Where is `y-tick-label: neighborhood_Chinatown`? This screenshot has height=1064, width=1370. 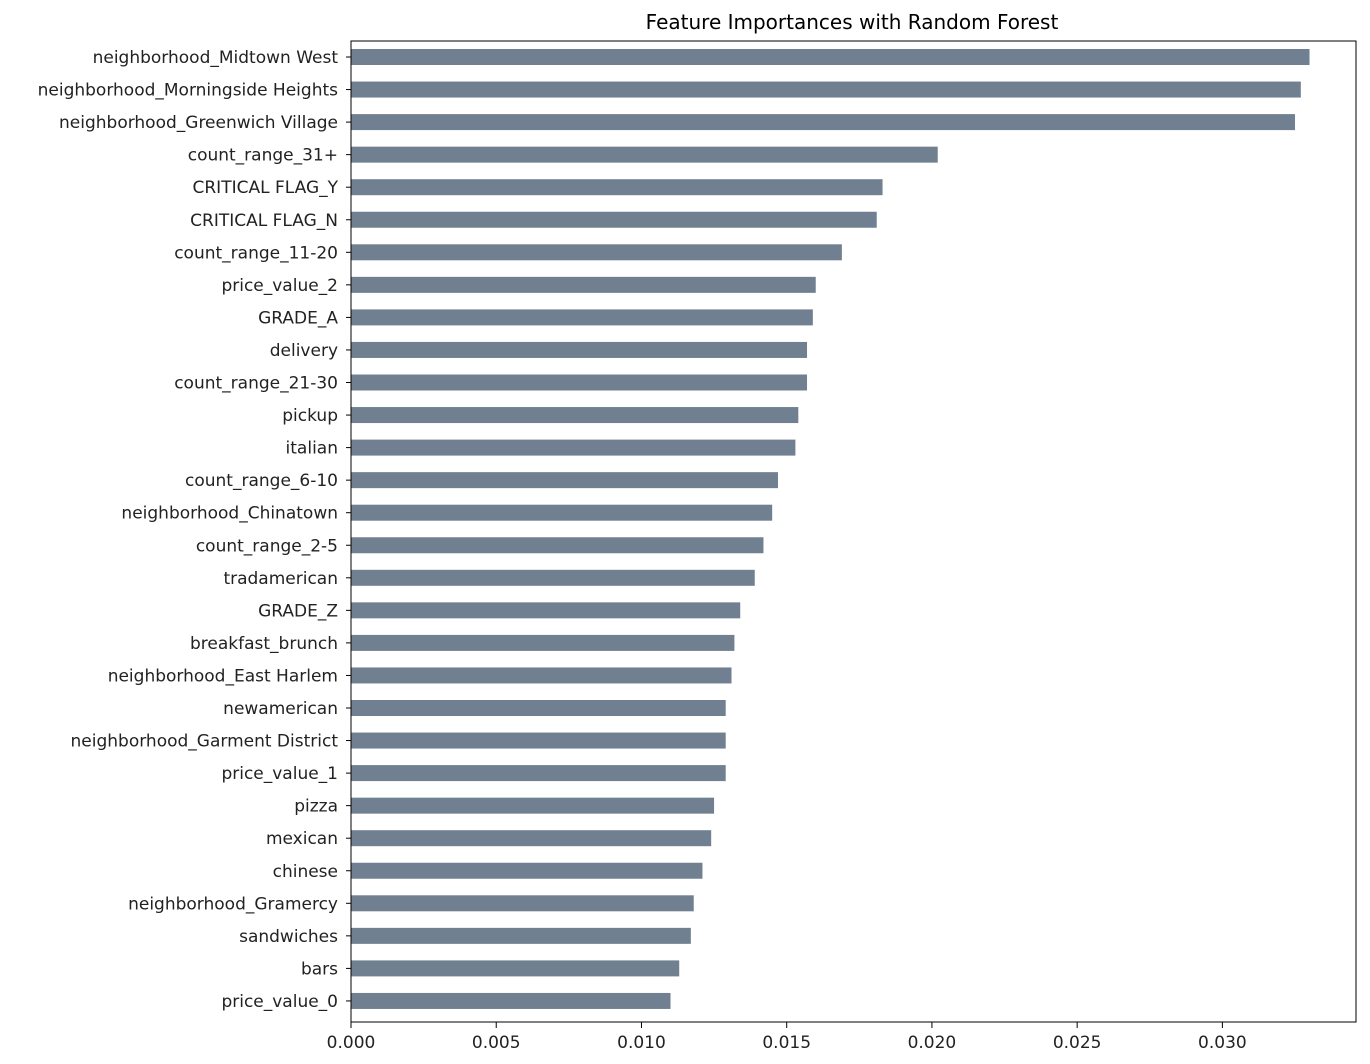
y-tick-label: neighborhood_Chinatown is located at coordinates (229, 514).